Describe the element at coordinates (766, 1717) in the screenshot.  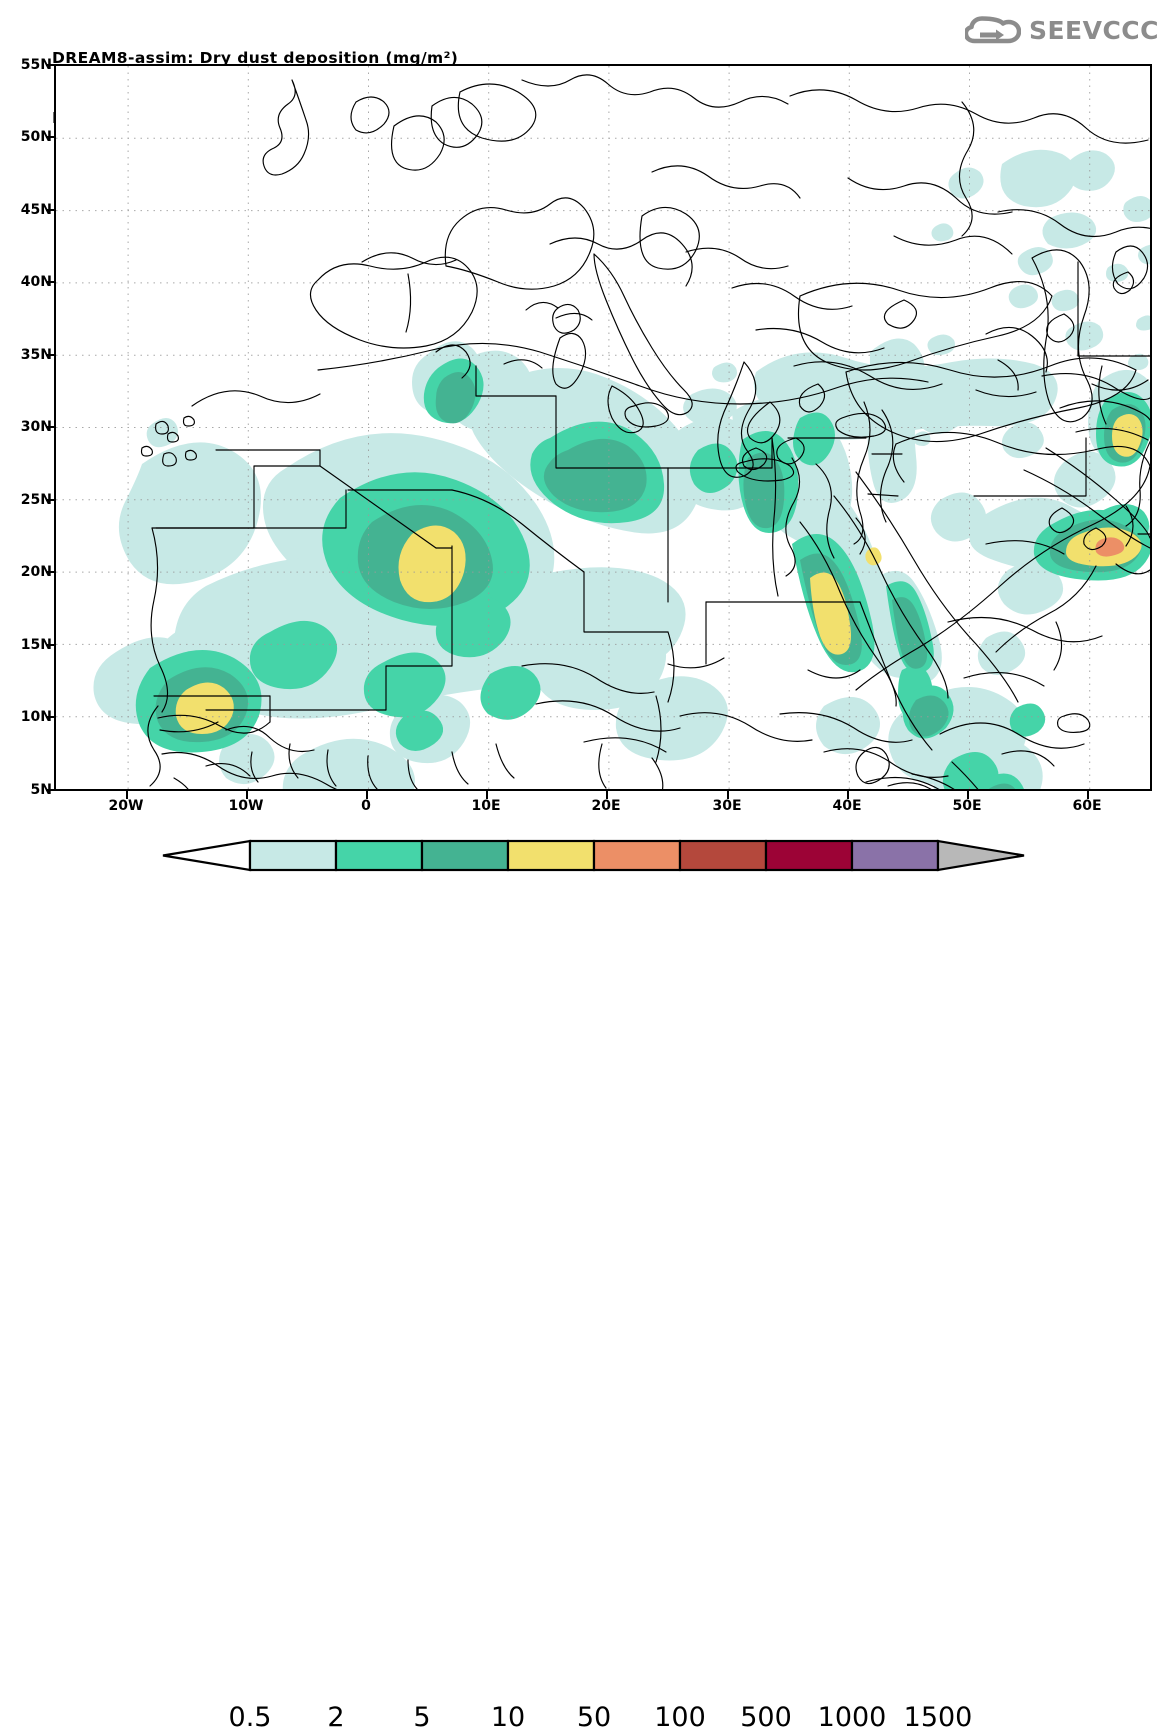
I see `colorbar-tick-500: 500` at that location.